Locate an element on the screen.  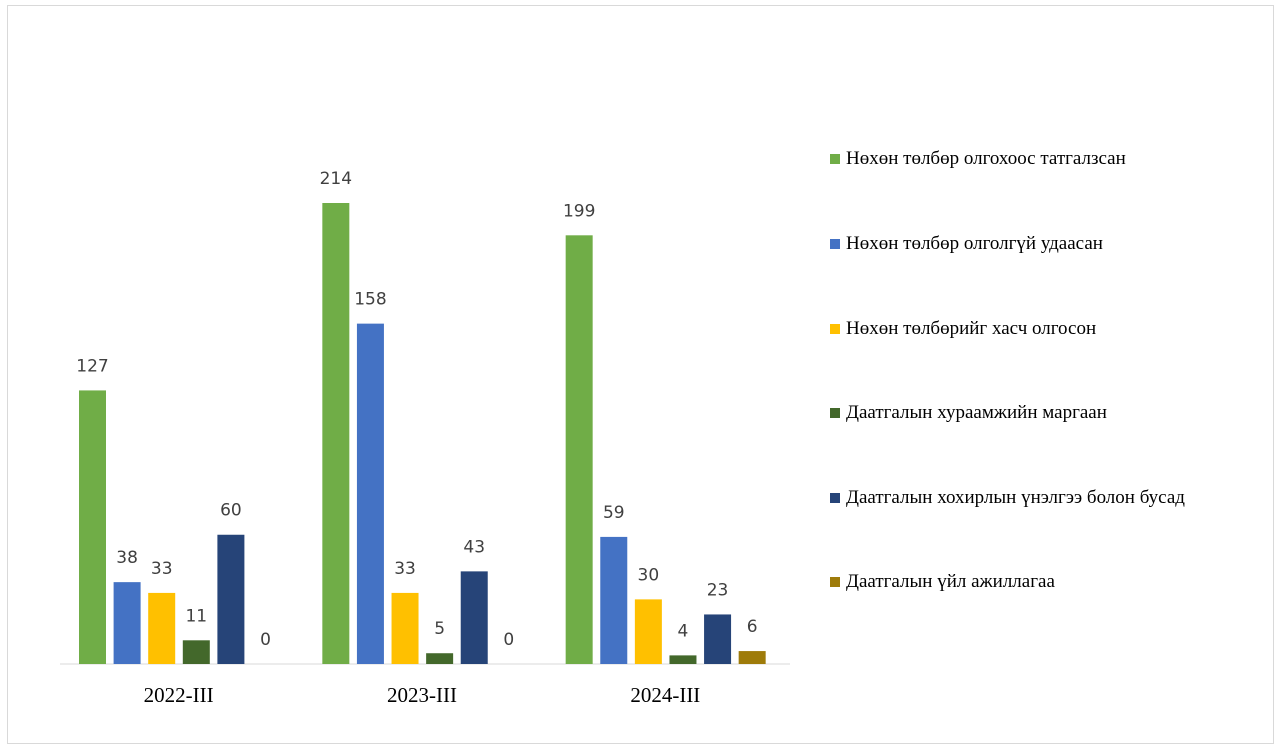
legend-item: Нөхөн төлбөрийг хасч олгосон is located at coordinates (1040, 329).